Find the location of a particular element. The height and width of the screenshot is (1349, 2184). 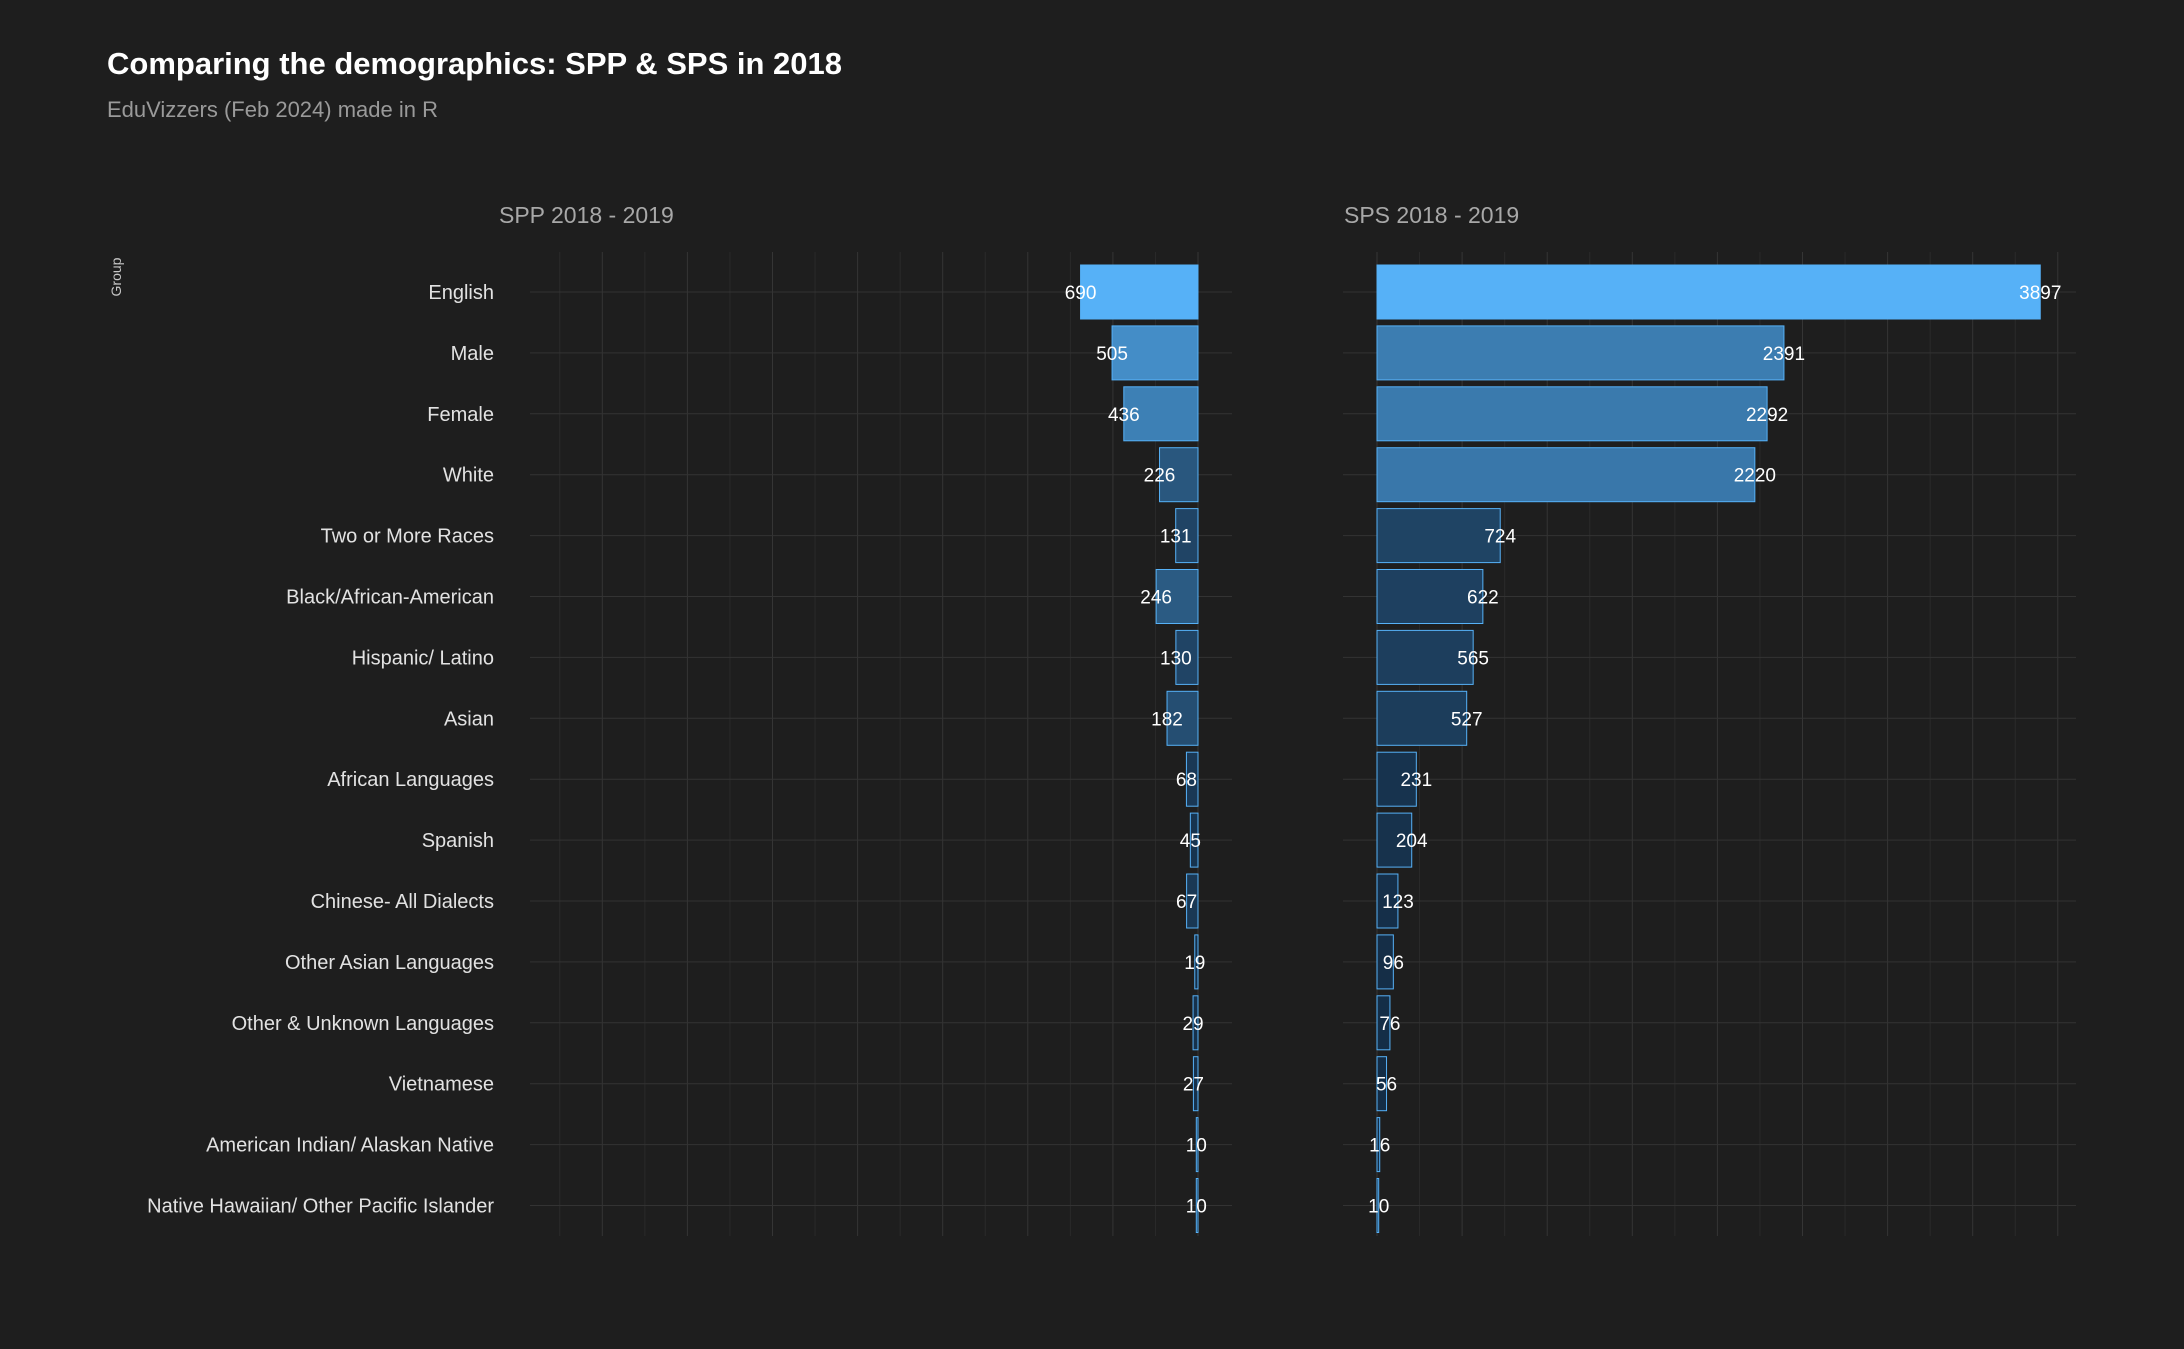

category-label: Hispanic/ Latino is located at coordinates (423, 658).